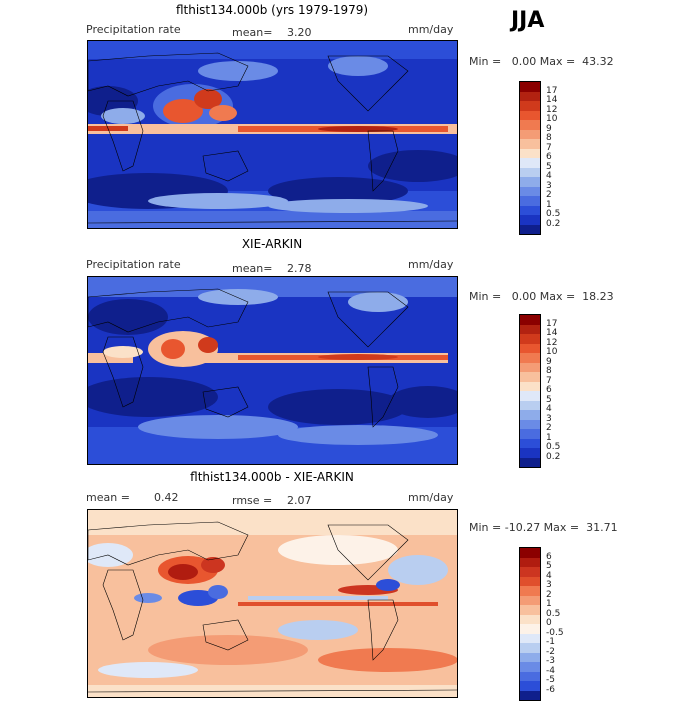  What do you see at coordinates (272, 603) in the screenshot?
I see `precip-difference-map` at bounding box center [272, 603].